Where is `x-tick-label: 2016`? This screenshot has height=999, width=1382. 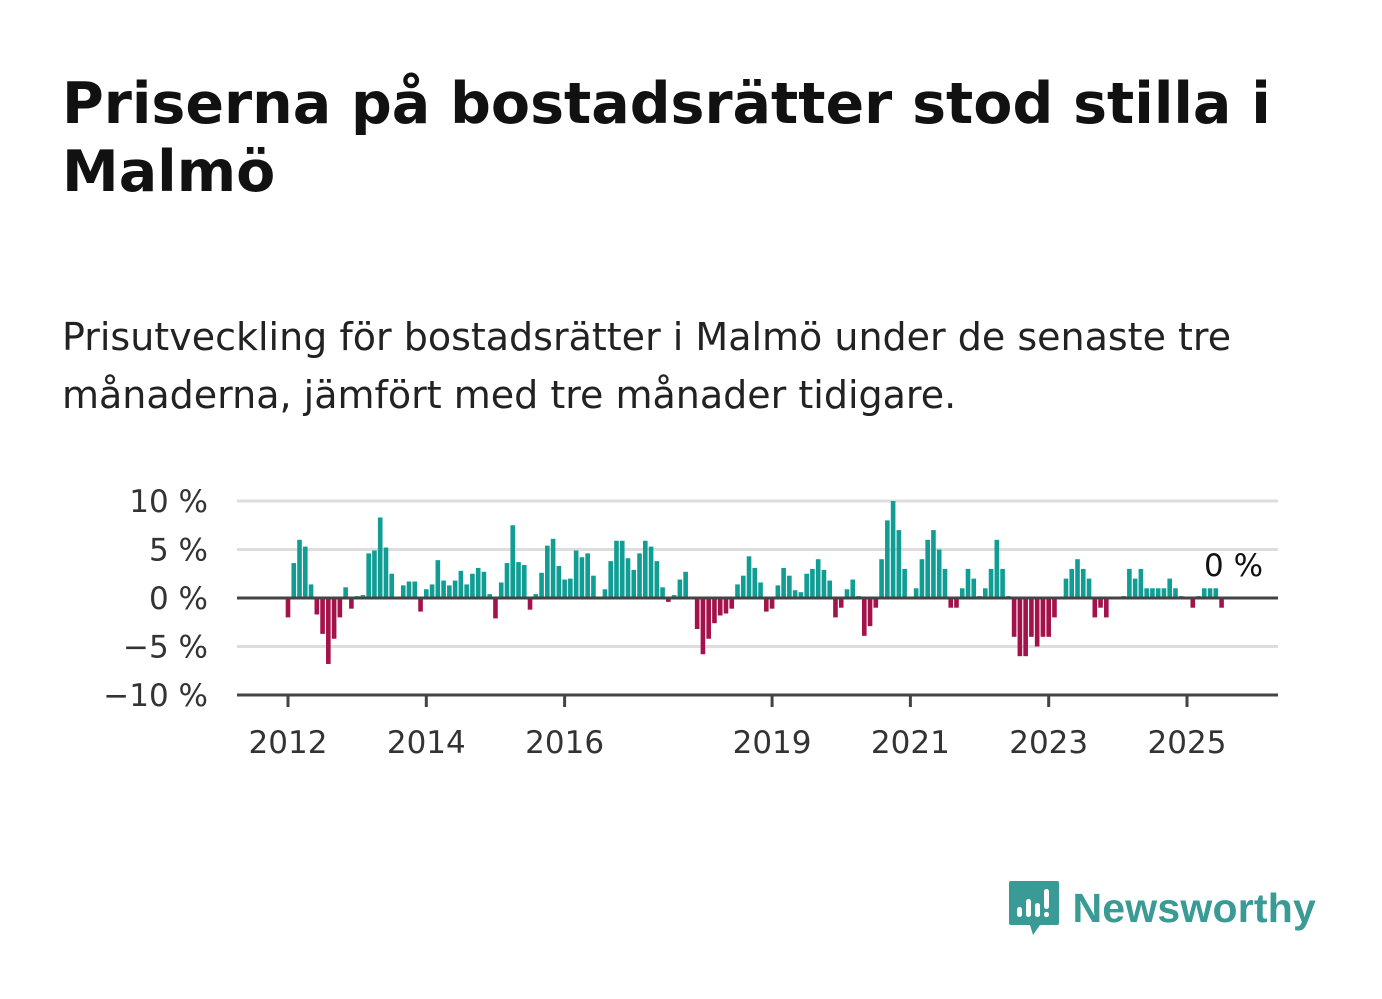 x-tick-label: 2016 is located at coordinates (564, 743).